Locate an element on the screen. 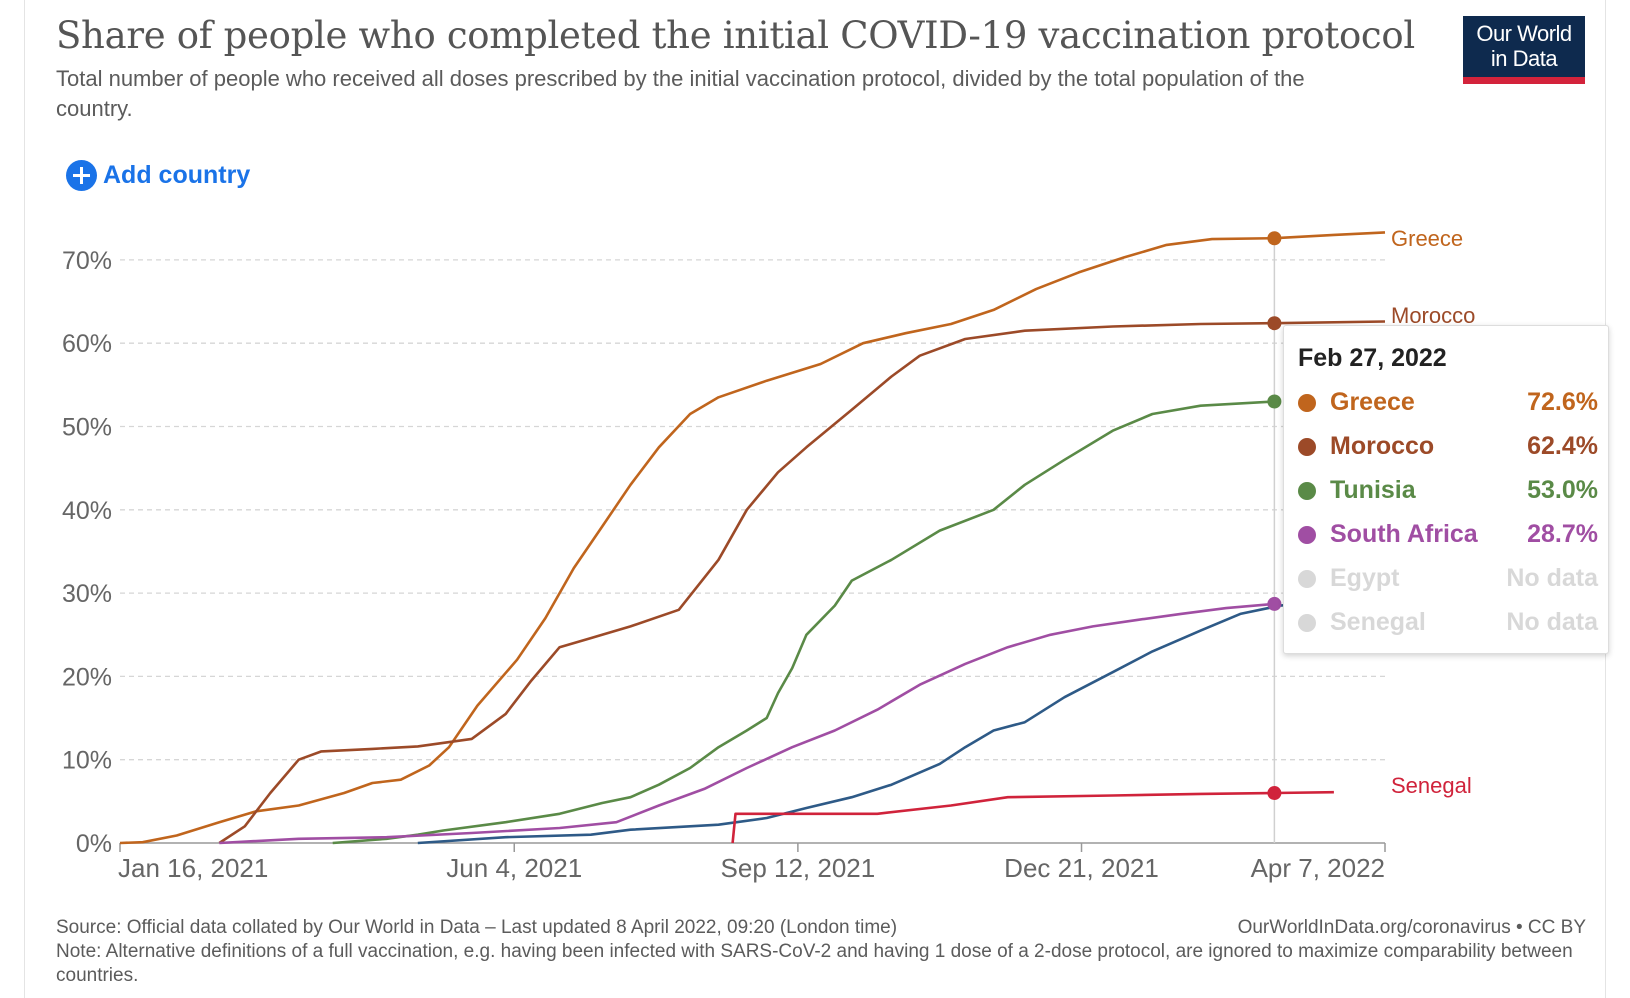 This screenshot has width=1630, height=998. tooltip-value: 53.0% is located at coordinates (1562, 490).